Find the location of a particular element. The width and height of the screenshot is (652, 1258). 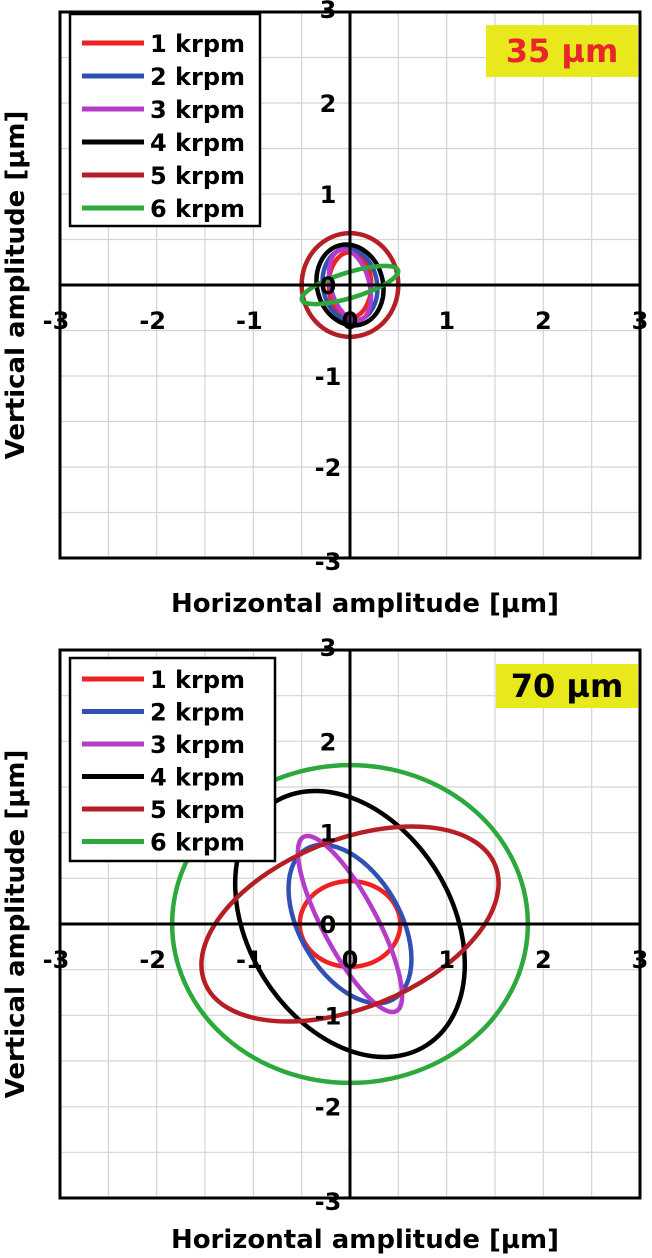

series-6-krpm-ellipse is located at coordinates (350, 285).